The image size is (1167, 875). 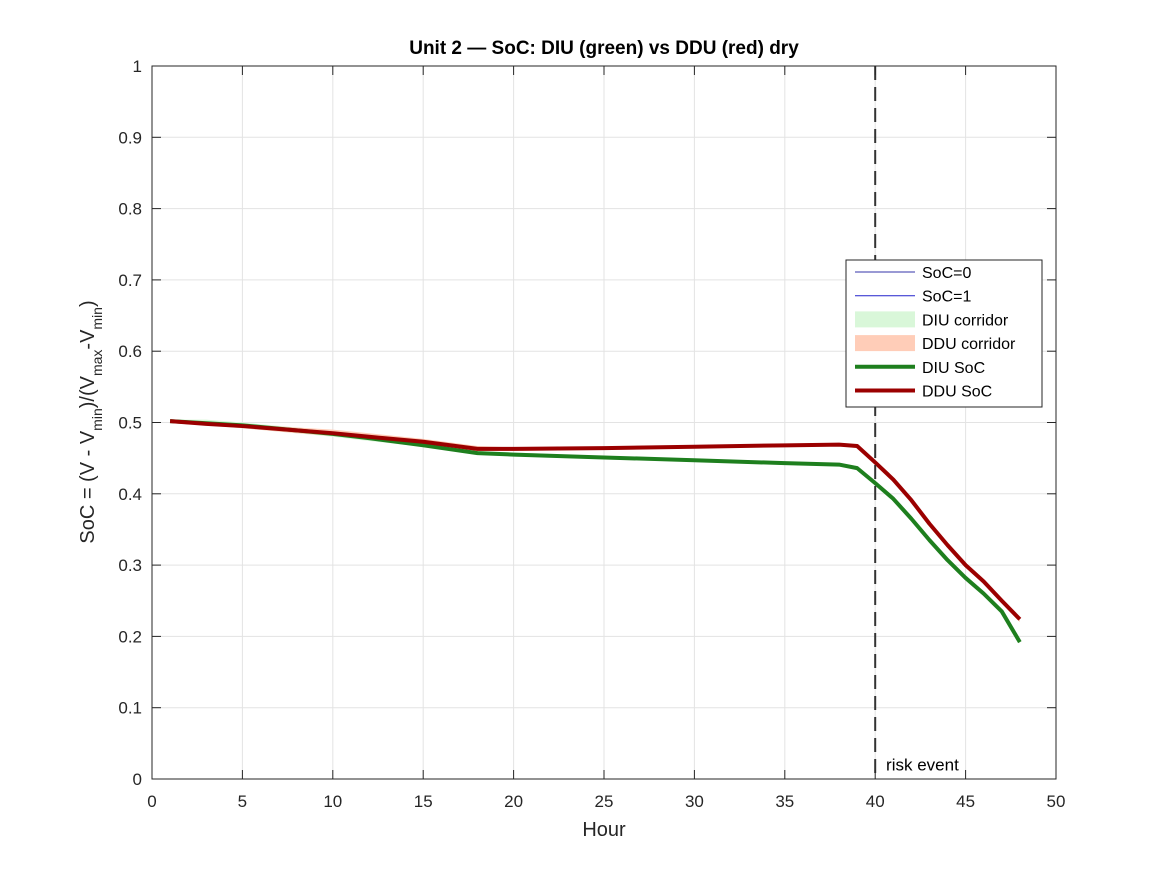 I want to click on x-tick-label: 40, so click(x=875, y=801).